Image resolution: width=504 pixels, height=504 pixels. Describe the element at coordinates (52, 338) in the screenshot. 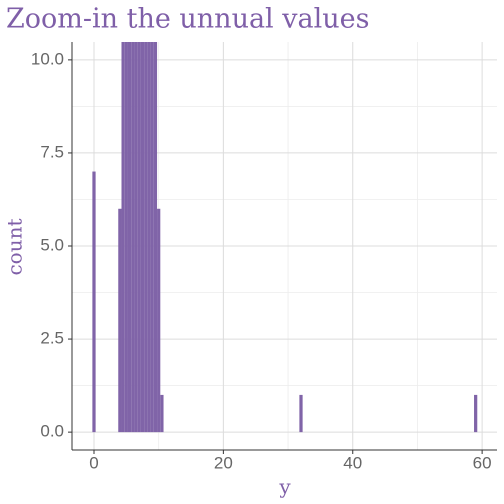

I see `y-tick-label: 2.5` at that location.